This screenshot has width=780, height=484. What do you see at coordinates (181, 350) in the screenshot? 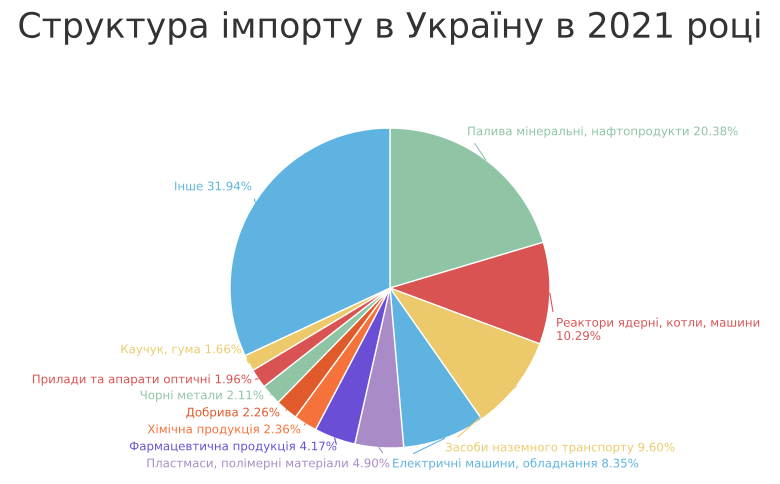
I see `slice-label: Каучук, гума 1.66%` at bounding box center [181, 350].